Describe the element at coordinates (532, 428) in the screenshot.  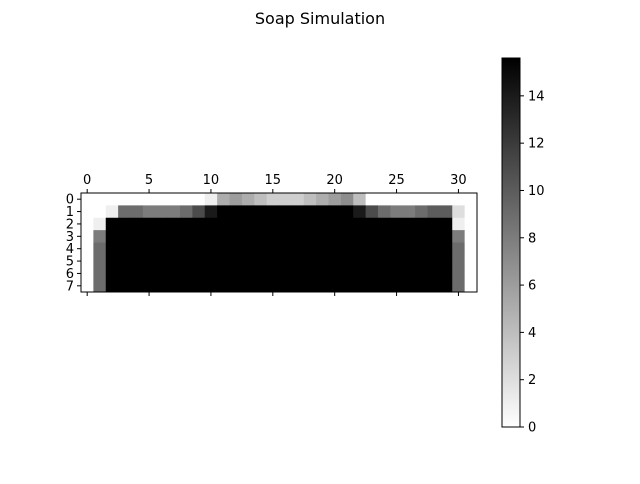
I see `colorbar-tick-label: 0` at that location.